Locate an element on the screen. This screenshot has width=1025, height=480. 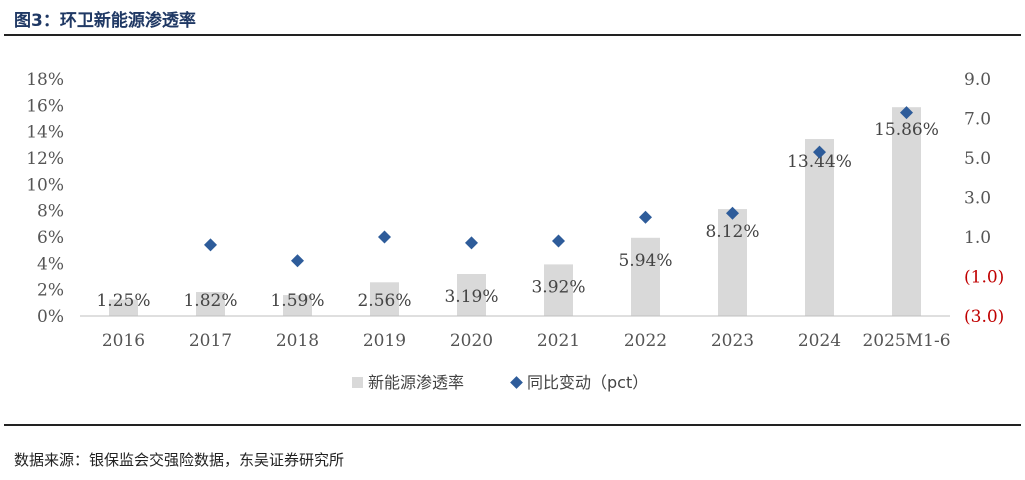
bottom-rule is located at coordinates (512, 425).